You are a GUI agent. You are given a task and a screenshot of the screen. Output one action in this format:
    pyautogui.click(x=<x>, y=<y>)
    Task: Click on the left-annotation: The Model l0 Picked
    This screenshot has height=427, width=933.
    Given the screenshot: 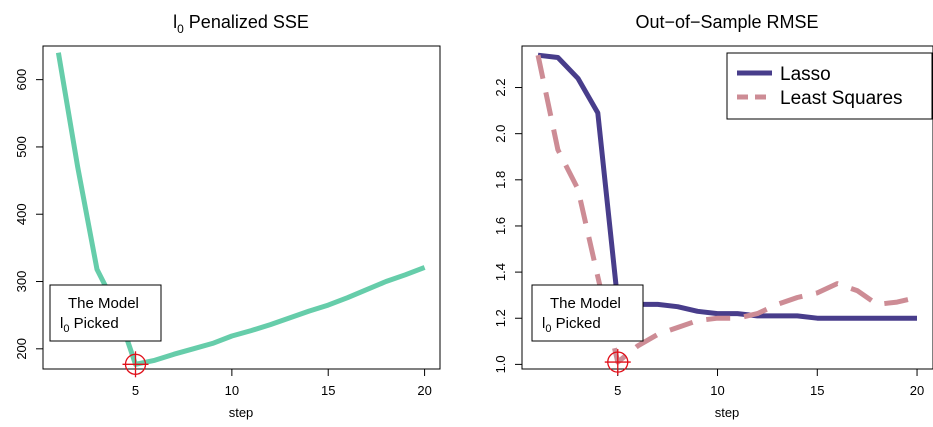 What is the action you would take?
    pyautogui.click(x=105, y=331)
    